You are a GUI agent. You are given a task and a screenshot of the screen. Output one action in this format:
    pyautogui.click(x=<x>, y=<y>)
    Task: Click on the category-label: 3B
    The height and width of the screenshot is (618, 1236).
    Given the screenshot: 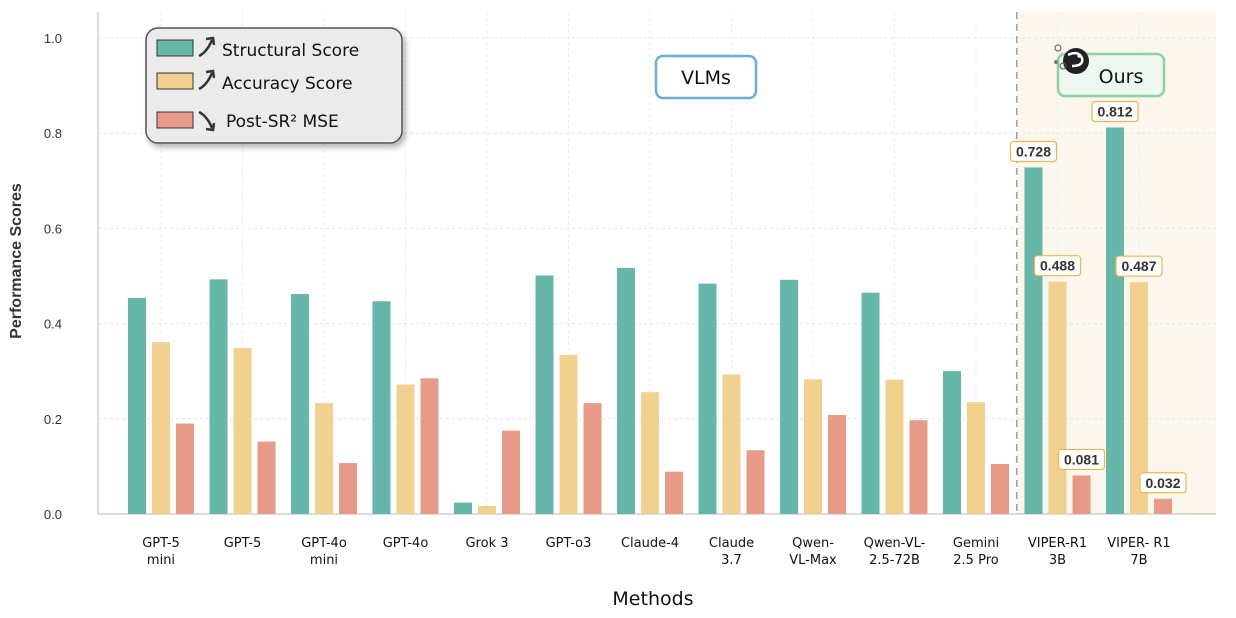 What is the action you would take?
    pyautogui.click(x=1057, y=560)
    